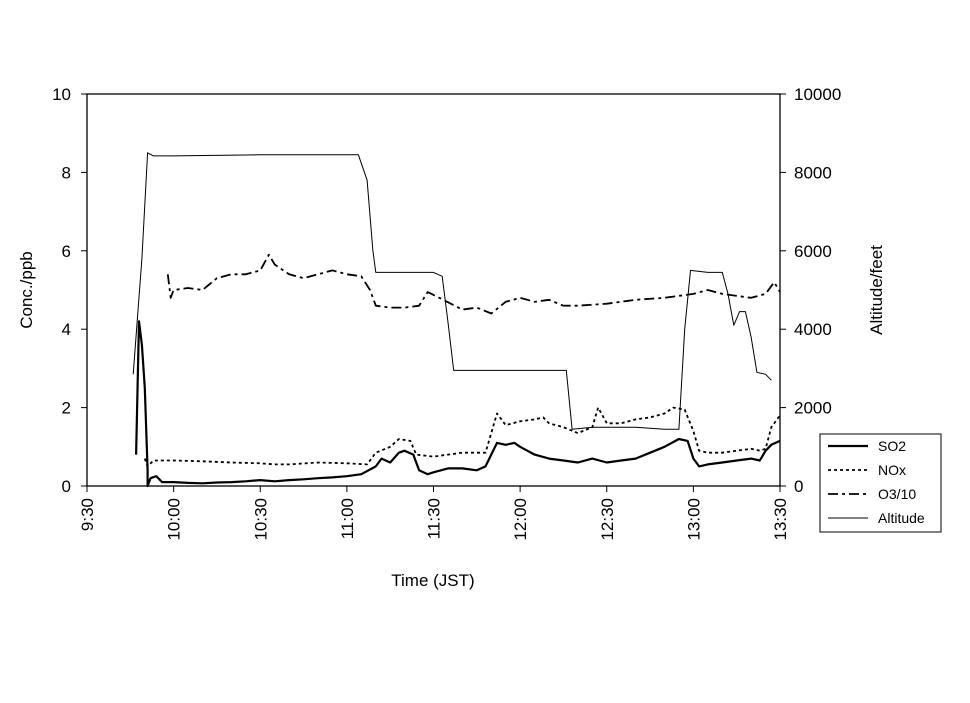 This screenshot has height=703, width=970. What do you see at coordinates (462, 437) in the screenshot?
I see `series-line-nox` at bounding box center [462, 437].